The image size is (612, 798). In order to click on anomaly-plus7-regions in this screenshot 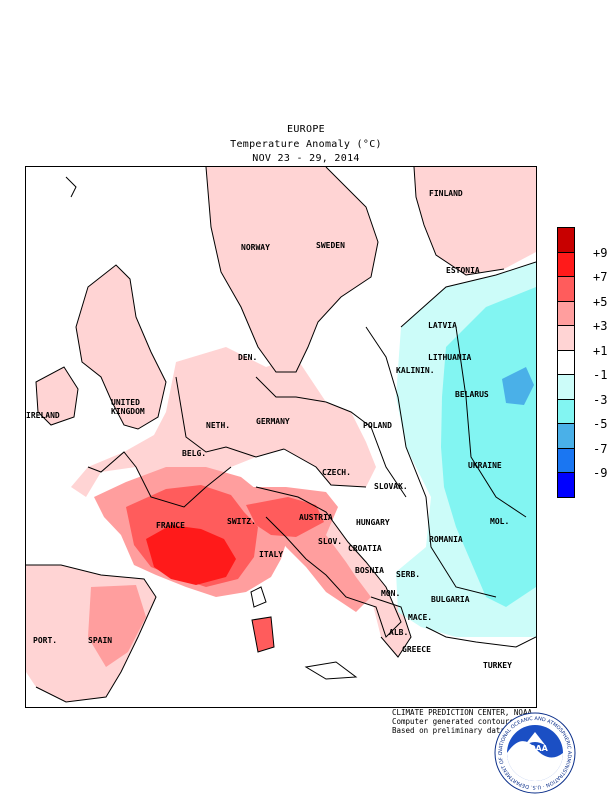, I will do `click(191, 555)`.